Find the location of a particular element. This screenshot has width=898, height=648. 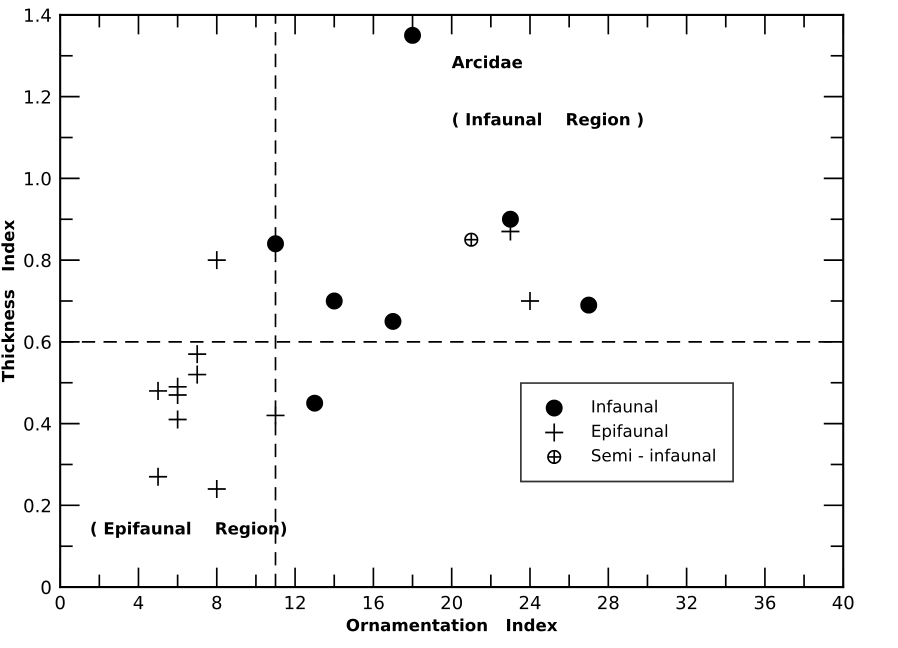

x-tick-label: 28 is located at coordinates (608, 603).